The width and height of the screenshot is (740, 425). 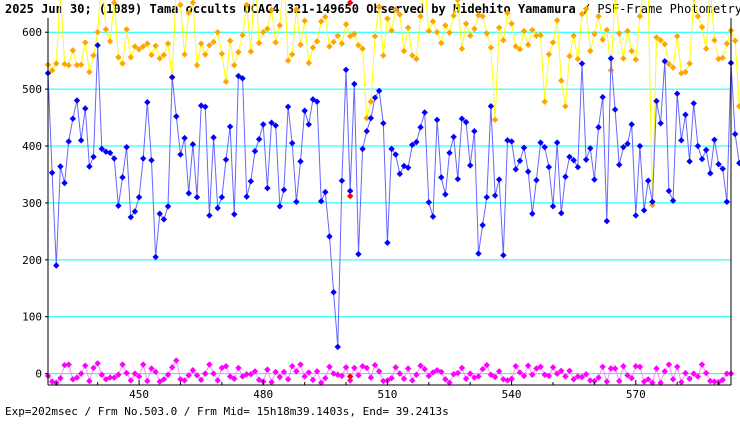 What do you see at coordinates (32, 89) in the screenshot?
I see `y-tick-label: 500` at bounding box center [32, 89].